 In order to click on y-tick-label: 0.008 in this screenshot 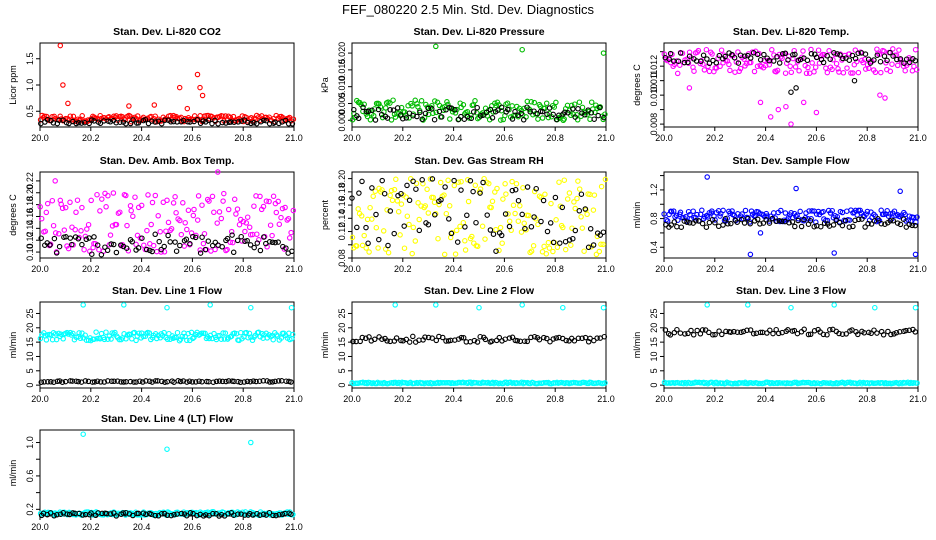, I will do `click(654, 124)`.